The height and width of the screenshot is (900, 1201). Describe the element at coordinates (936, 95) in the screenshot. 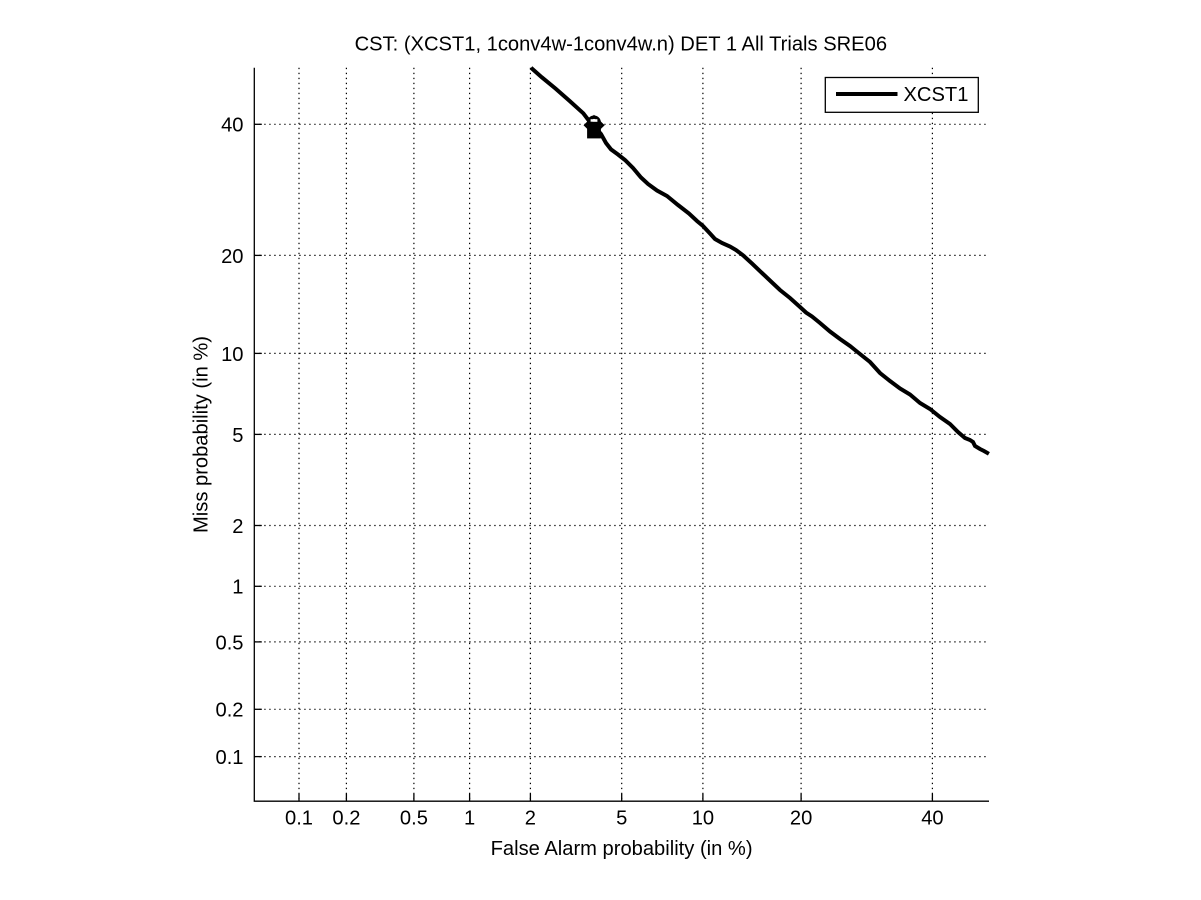

I see `svg-text: XCST1` at that location.